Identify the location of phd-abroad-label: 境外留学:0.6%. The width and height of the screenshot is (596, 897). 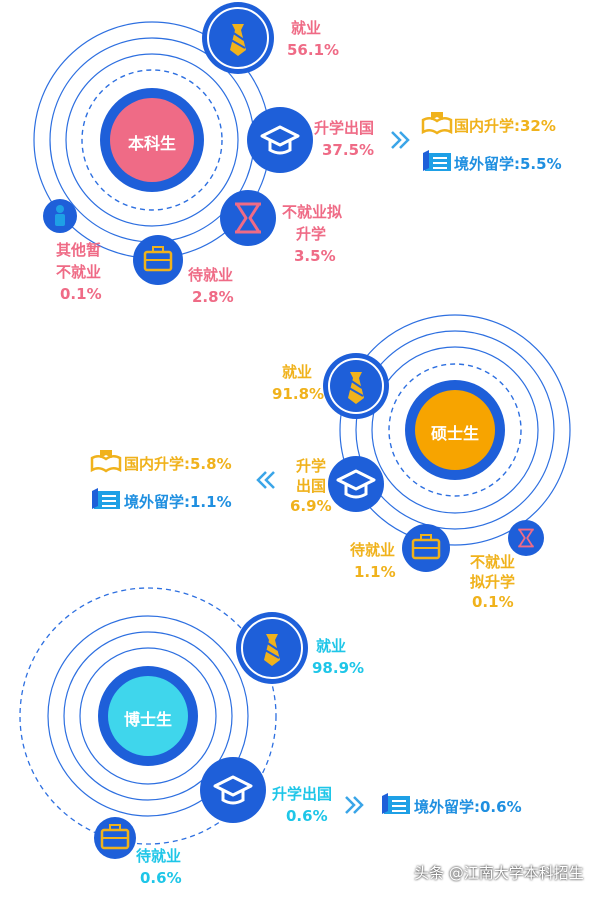
(468, 807).